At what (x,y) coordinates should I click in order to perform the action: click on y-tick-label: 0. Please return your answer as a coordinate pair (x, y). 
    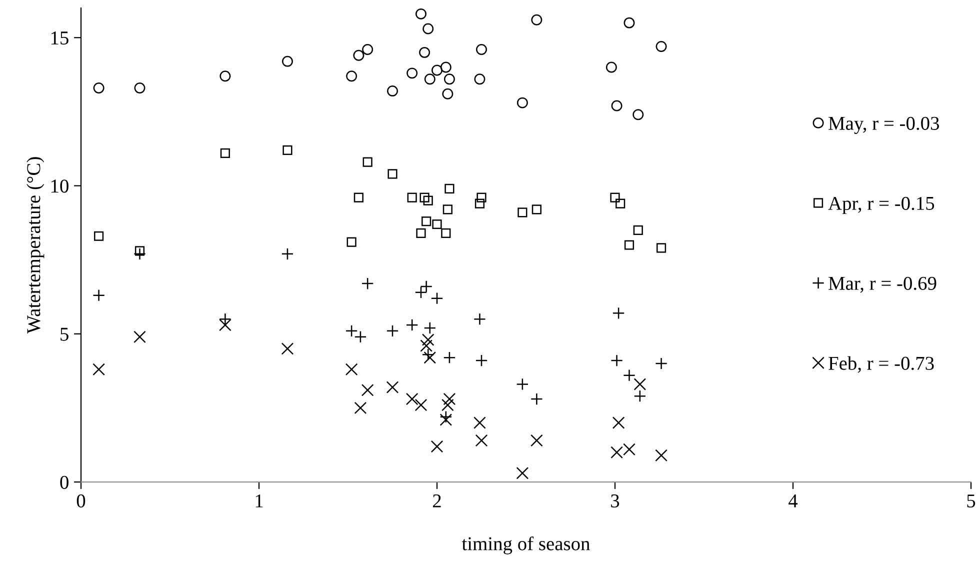
    Looking at the image, I should click on (64, 482).